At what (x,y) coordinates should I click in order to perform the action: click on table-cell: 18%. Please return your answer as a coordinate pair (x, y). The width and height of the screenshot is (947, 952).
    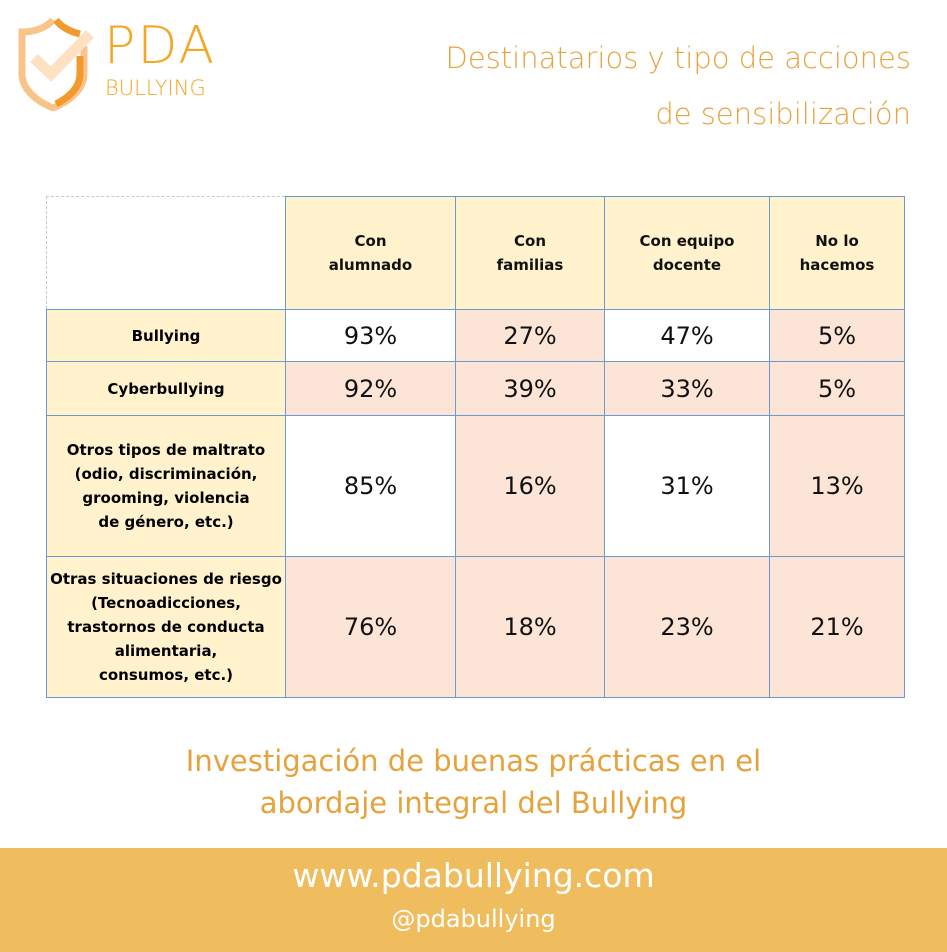
    Looking at the image, I should click on (530, 627).